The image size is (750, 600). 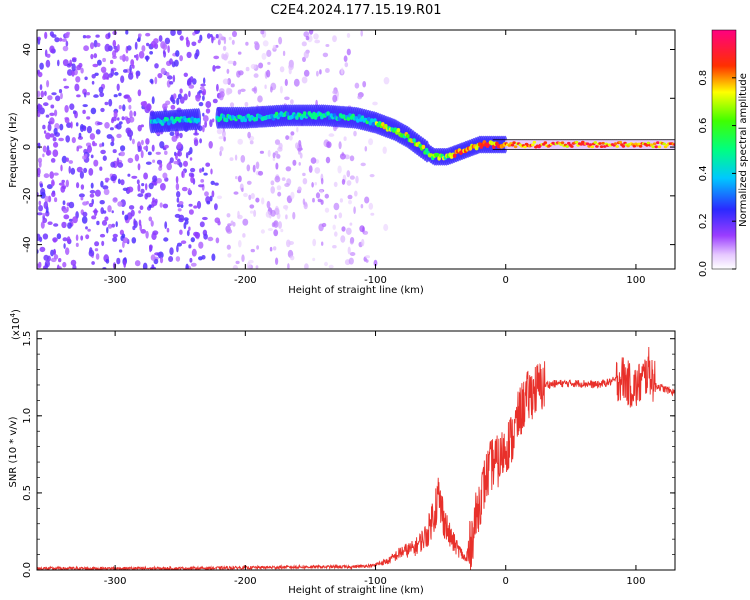 What do you see at coordinates (703, 269) in the screenshot?
I see `colorbar-tick-label: 0.0` at bounding box center [703, 269].